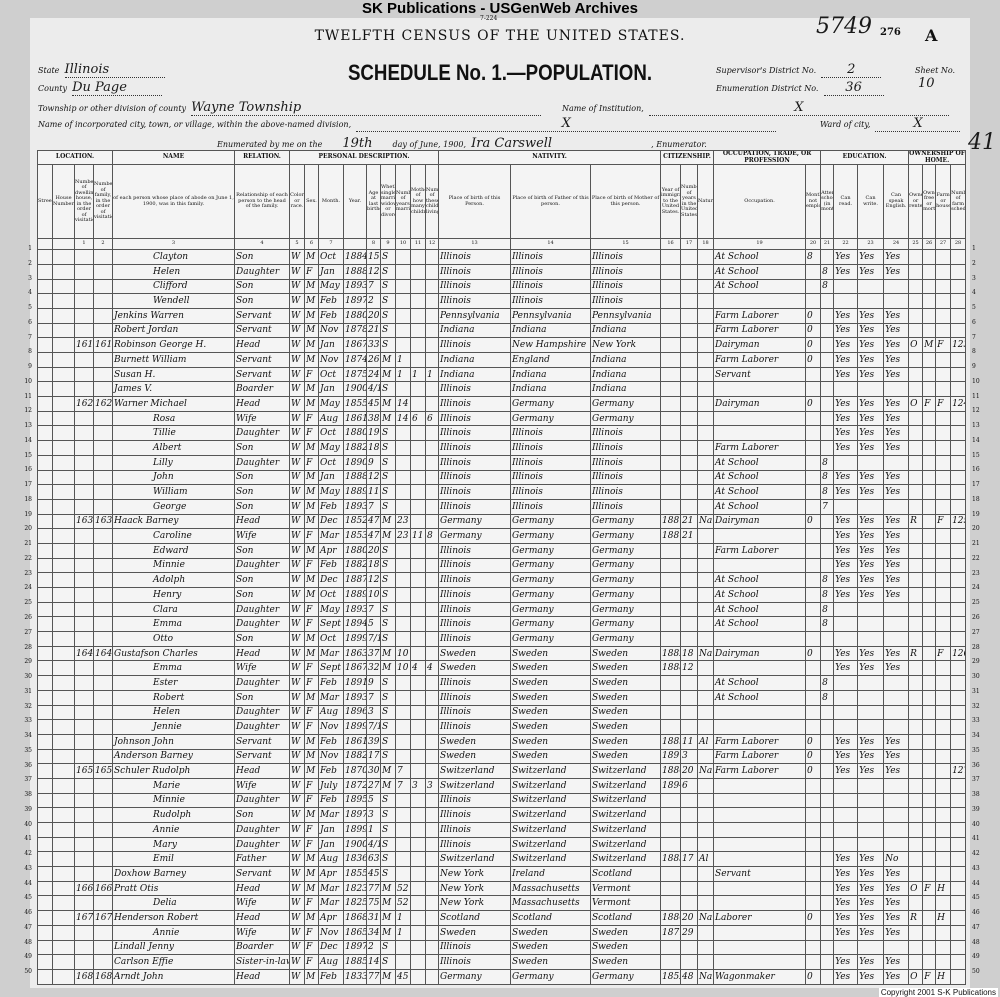 The width and height of the screenshot is (1000, 997). What do you see at coordinates (474, 374) in the screenshot?
I see `table-cell: Indiana` at bounding box center [474, 374].